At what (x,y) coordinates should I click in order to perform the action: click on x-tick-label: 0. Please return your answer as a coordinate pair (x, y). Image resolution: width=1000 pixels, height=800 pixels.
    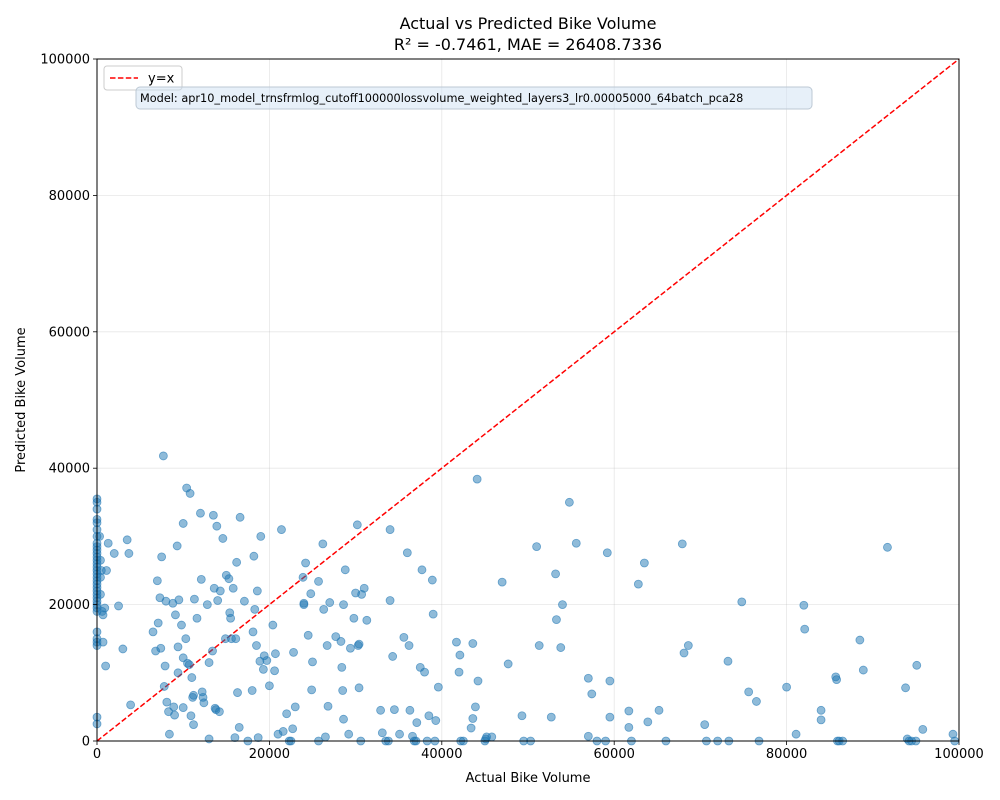
    Looking at the image, I should click on (97, 754).